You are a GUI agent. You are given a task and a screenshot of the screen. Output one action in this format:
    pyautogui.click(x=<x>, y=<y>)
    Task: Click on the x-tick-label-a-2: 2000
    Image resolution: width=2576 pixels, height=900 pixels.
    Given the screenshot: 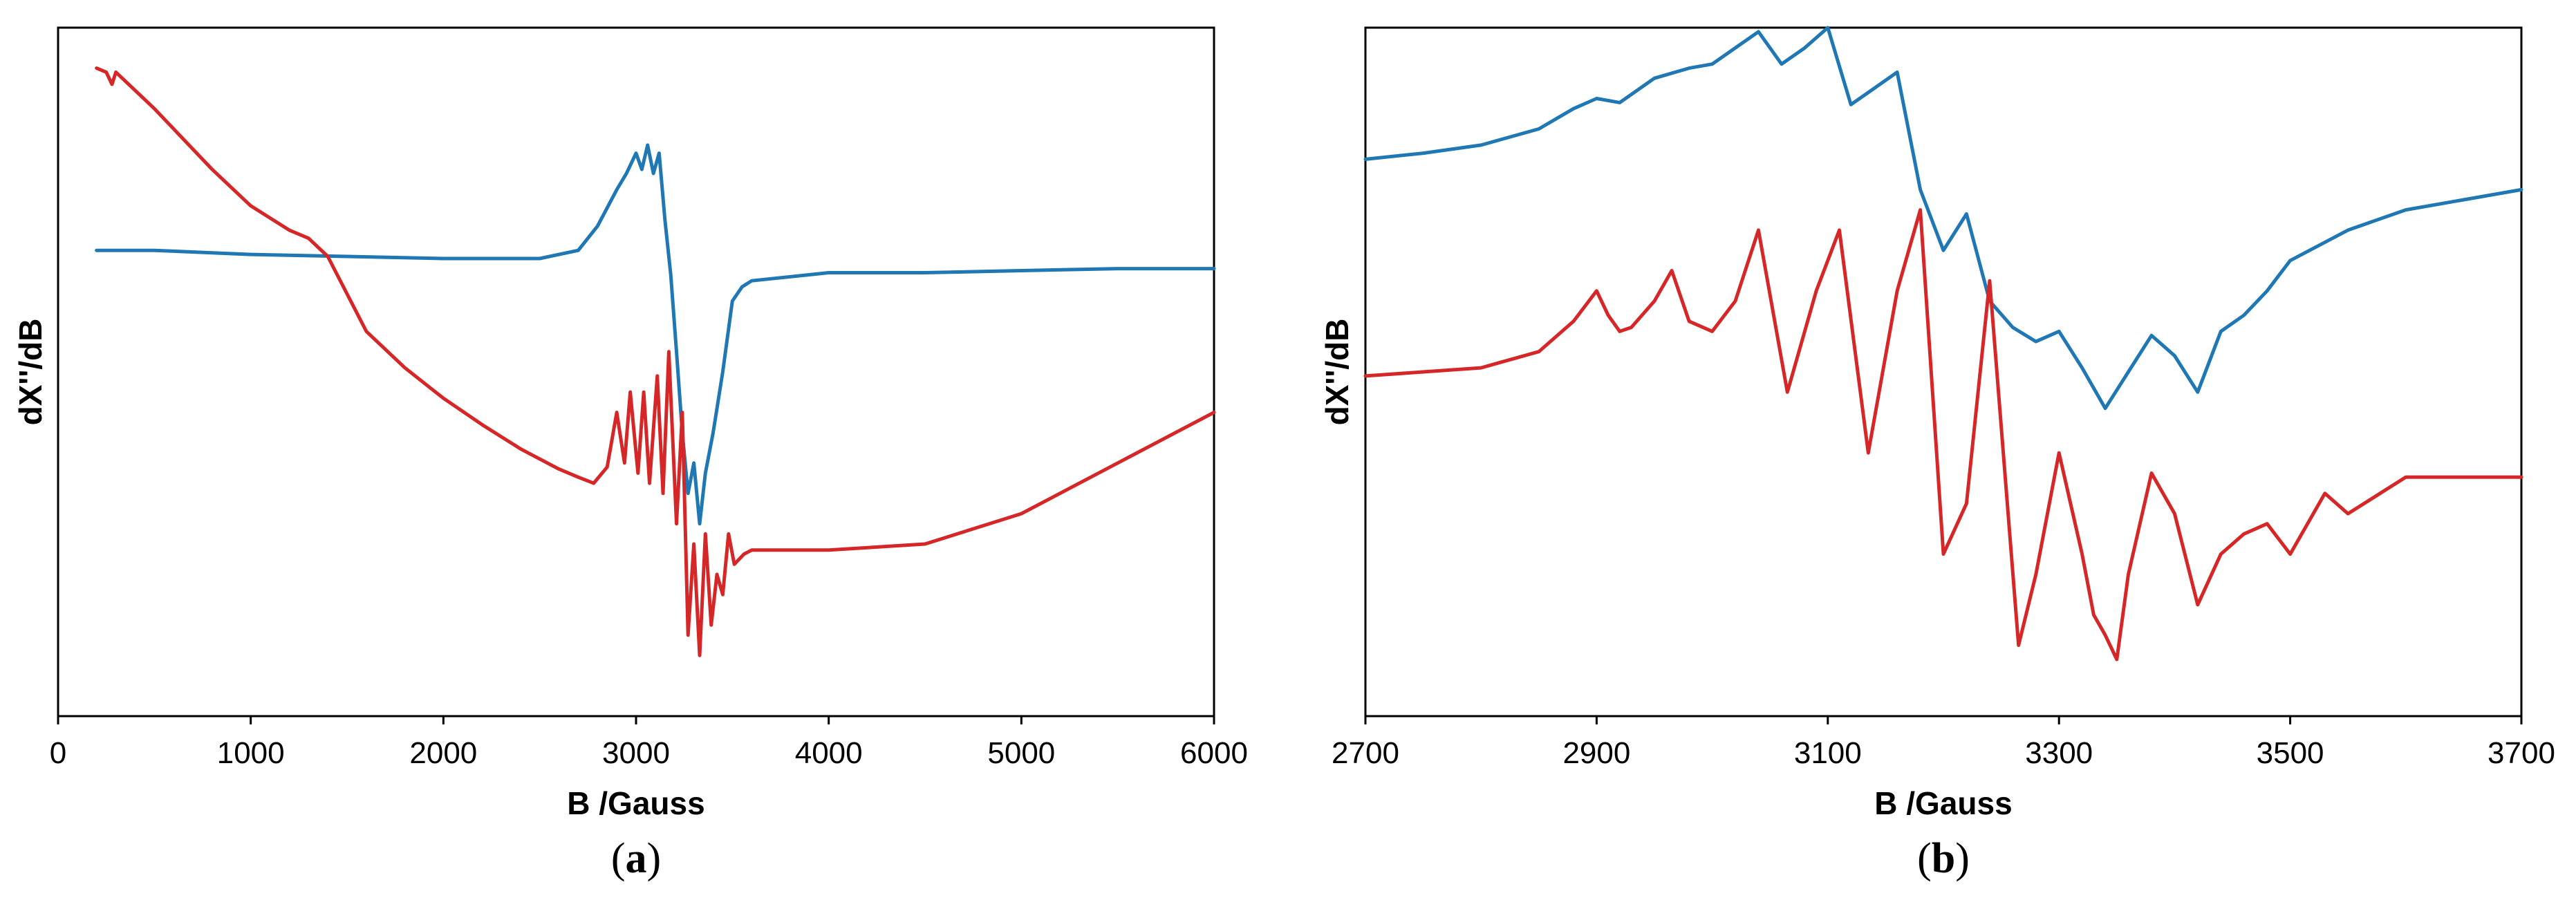 What is the action you would take?
    pyautogui.click(x=443, y=753)
    